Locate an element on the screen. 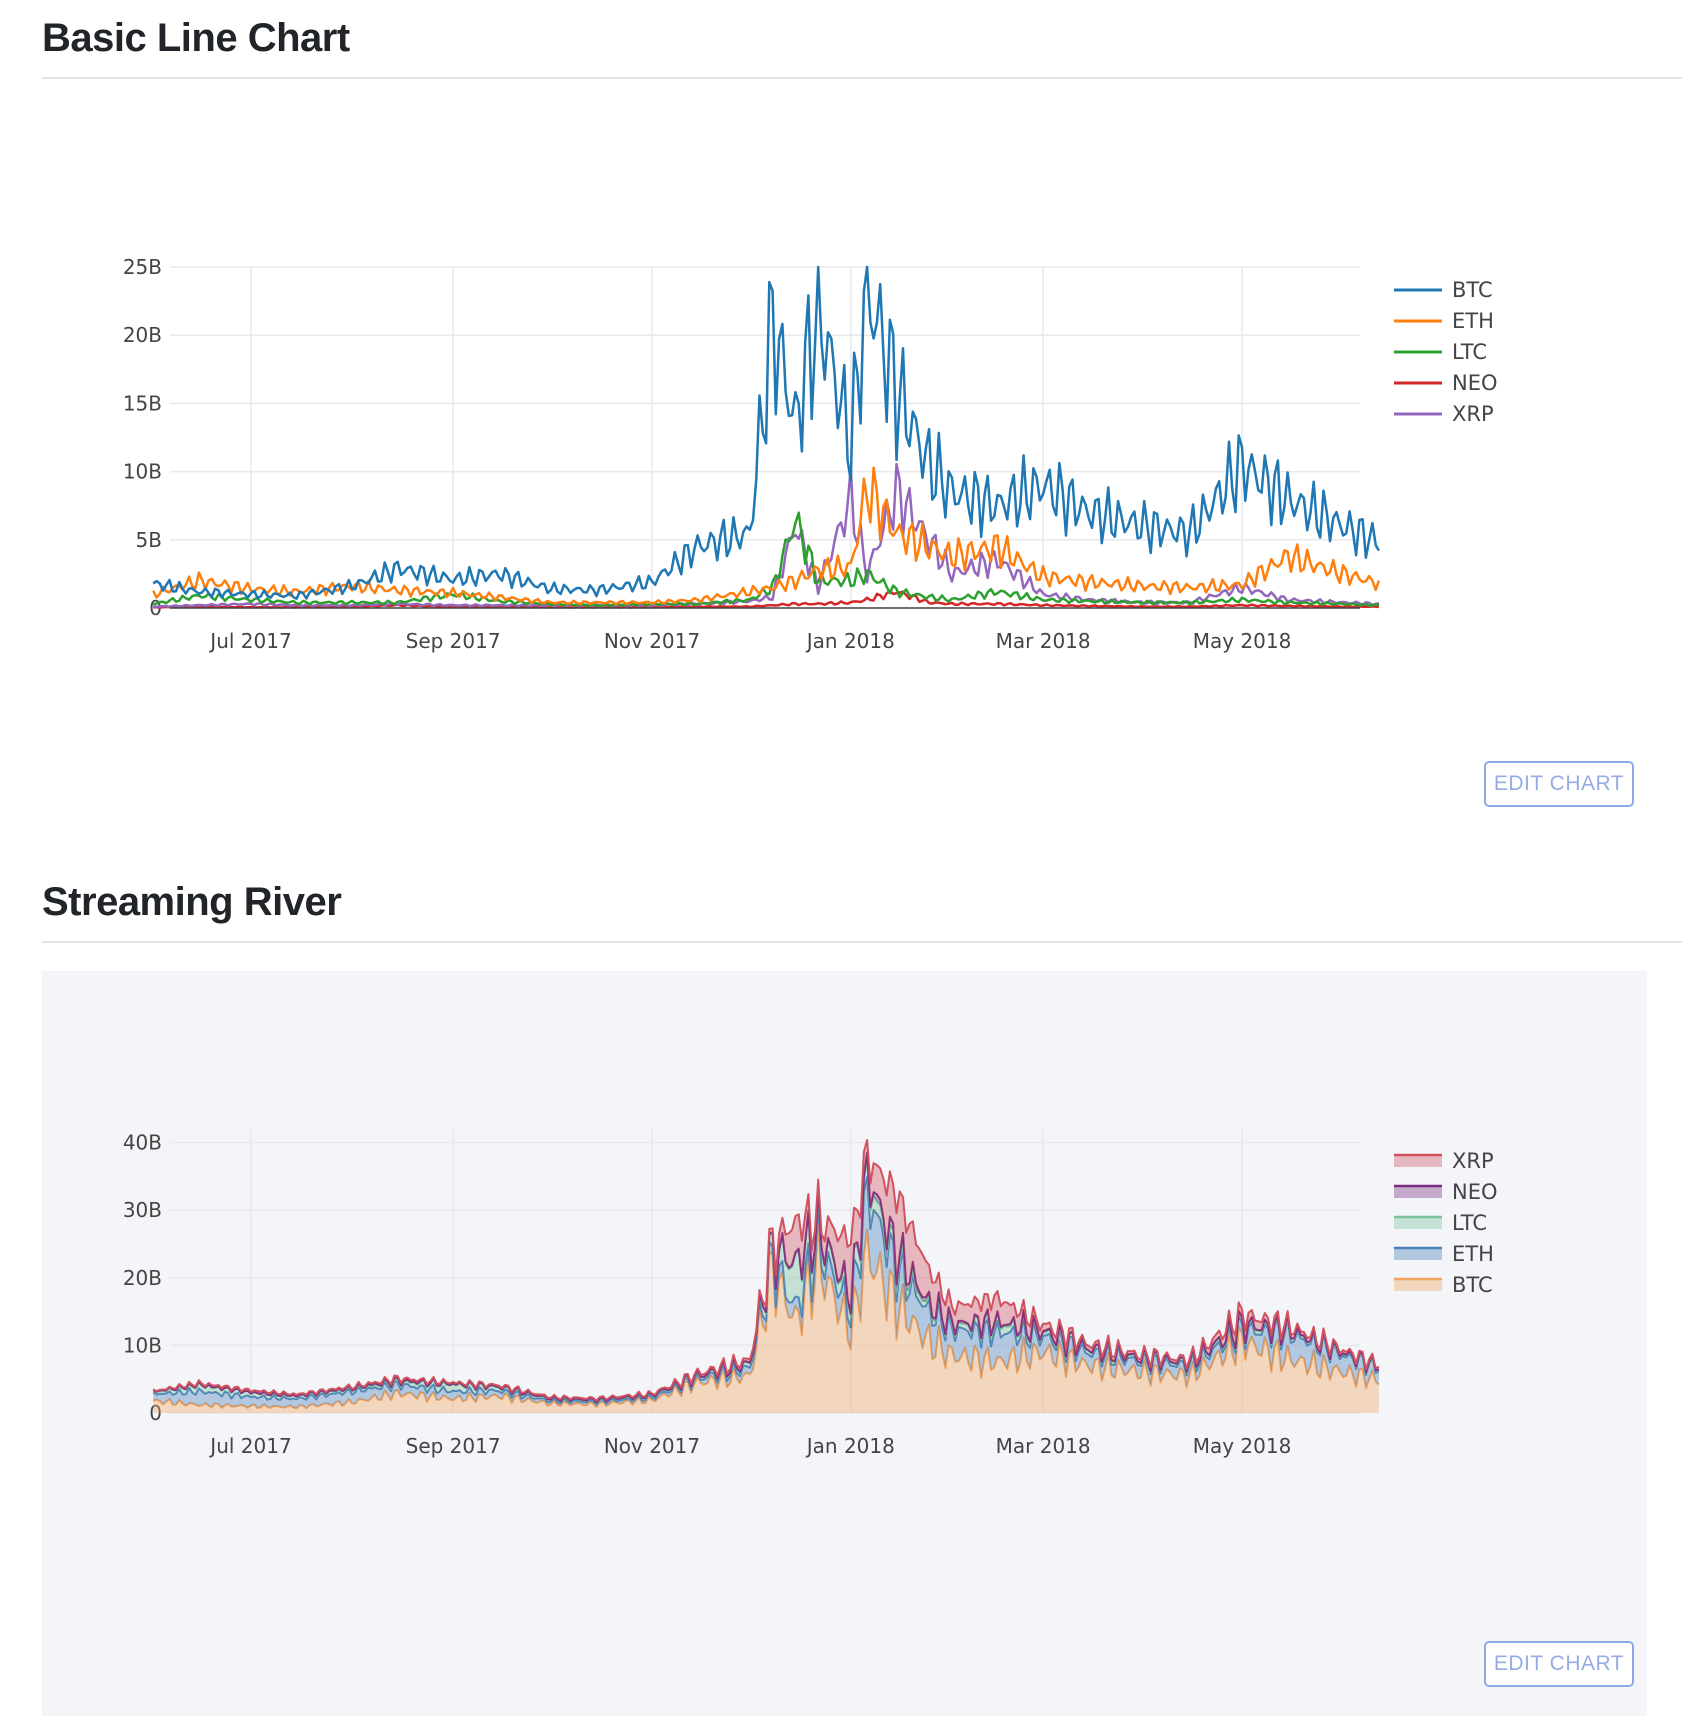 This screenshot has width=1694, height=1716. legend-swatch-eth is located at coordinates (1418, 1254).